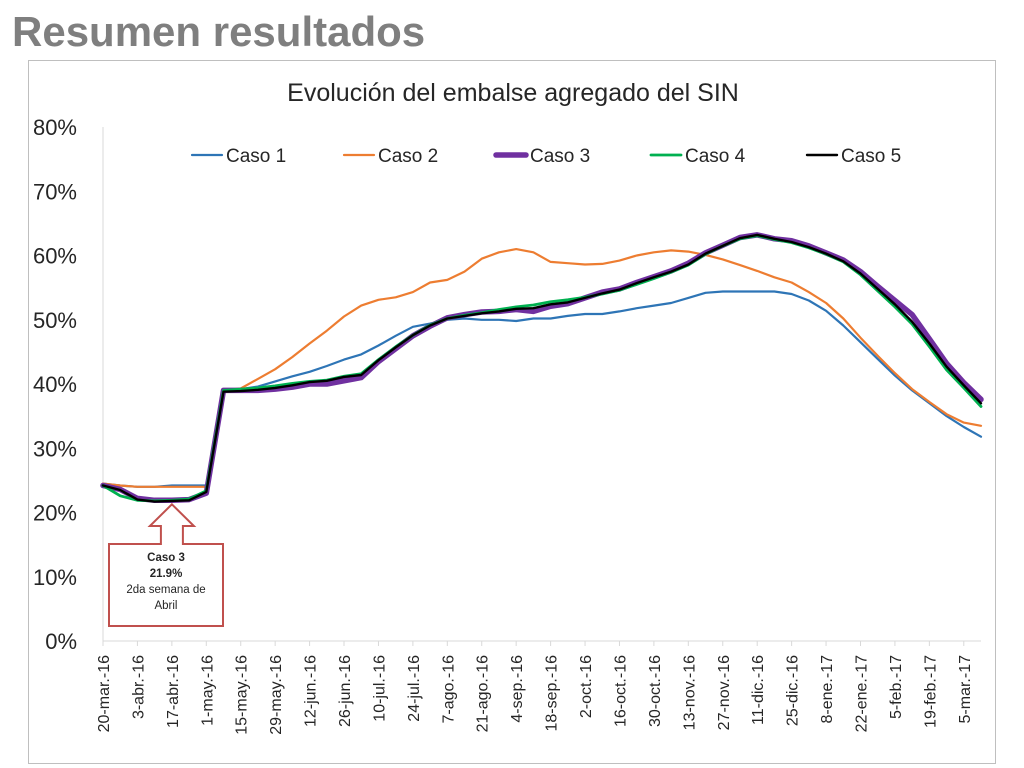 This screenshot has height=768, width=1024. Describe the element at coordinates (55, 513) in the screenshot. I see `y-tick-label: 20%` at that location.